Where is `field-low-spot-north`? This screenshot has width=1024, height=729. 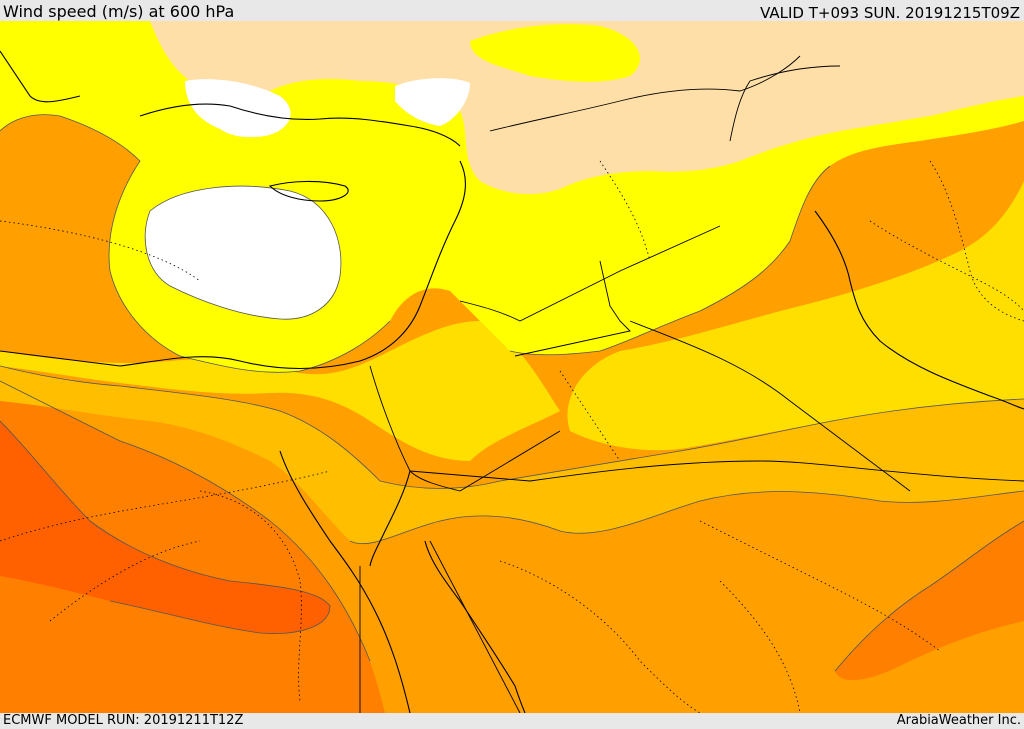 field-low-spot-north is located at coordinates (555, 53).